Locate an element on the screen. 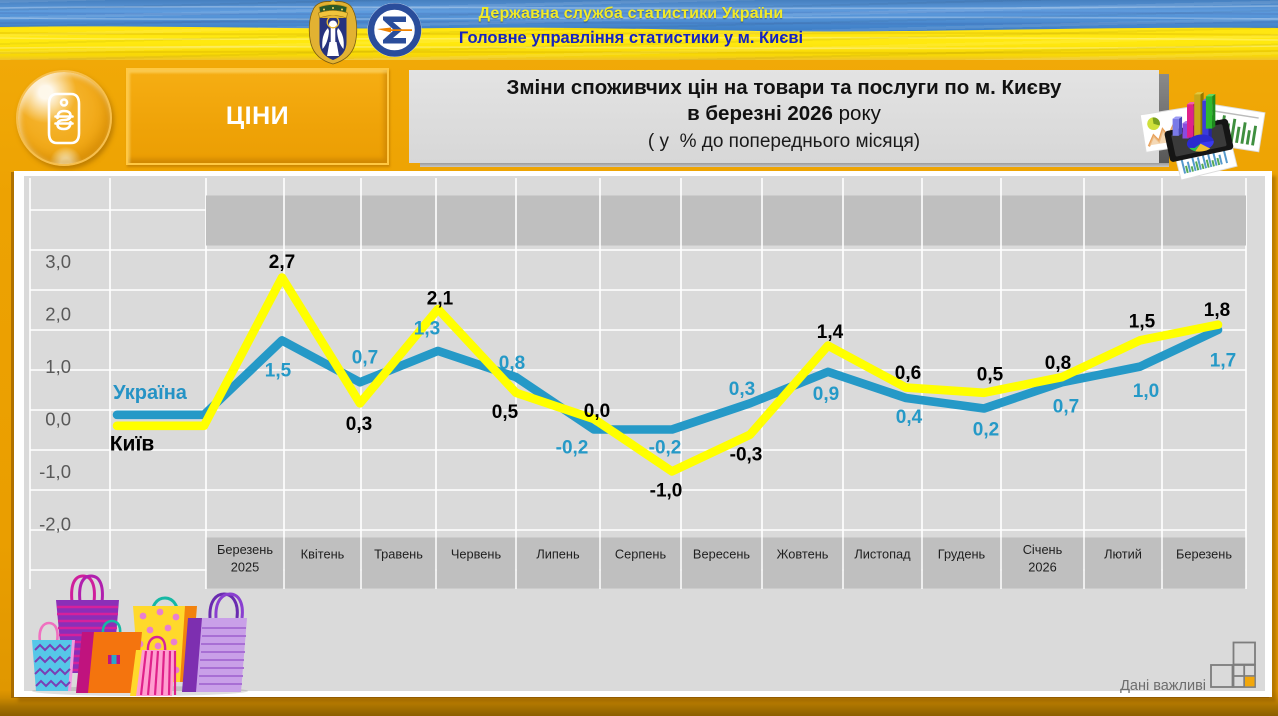 The width and height of the screenshot is (1278, 716). svg-text: Квітень is located at coordinates (323, 554).